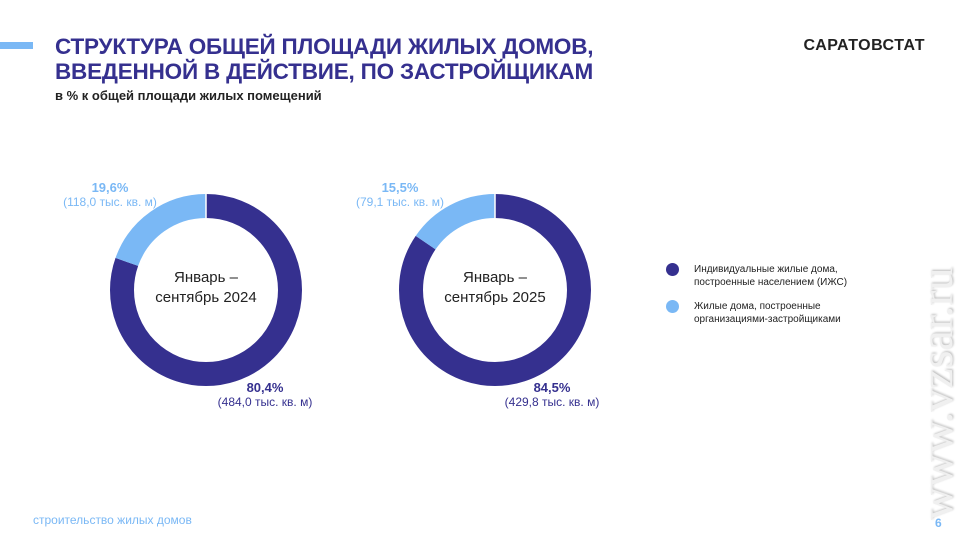 The width and height of the screenshot is (960, 540). What do you see at coordinates (495, 297) in the screenshot?
I see `chart2-center-line2: сентябрь 2025` at bounding box center [495, 297].